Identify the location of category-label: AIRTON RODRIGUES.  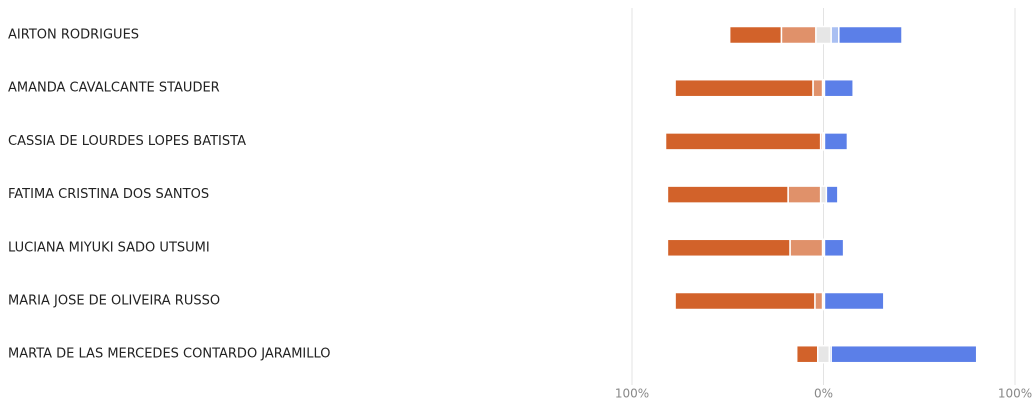
(73, 35).